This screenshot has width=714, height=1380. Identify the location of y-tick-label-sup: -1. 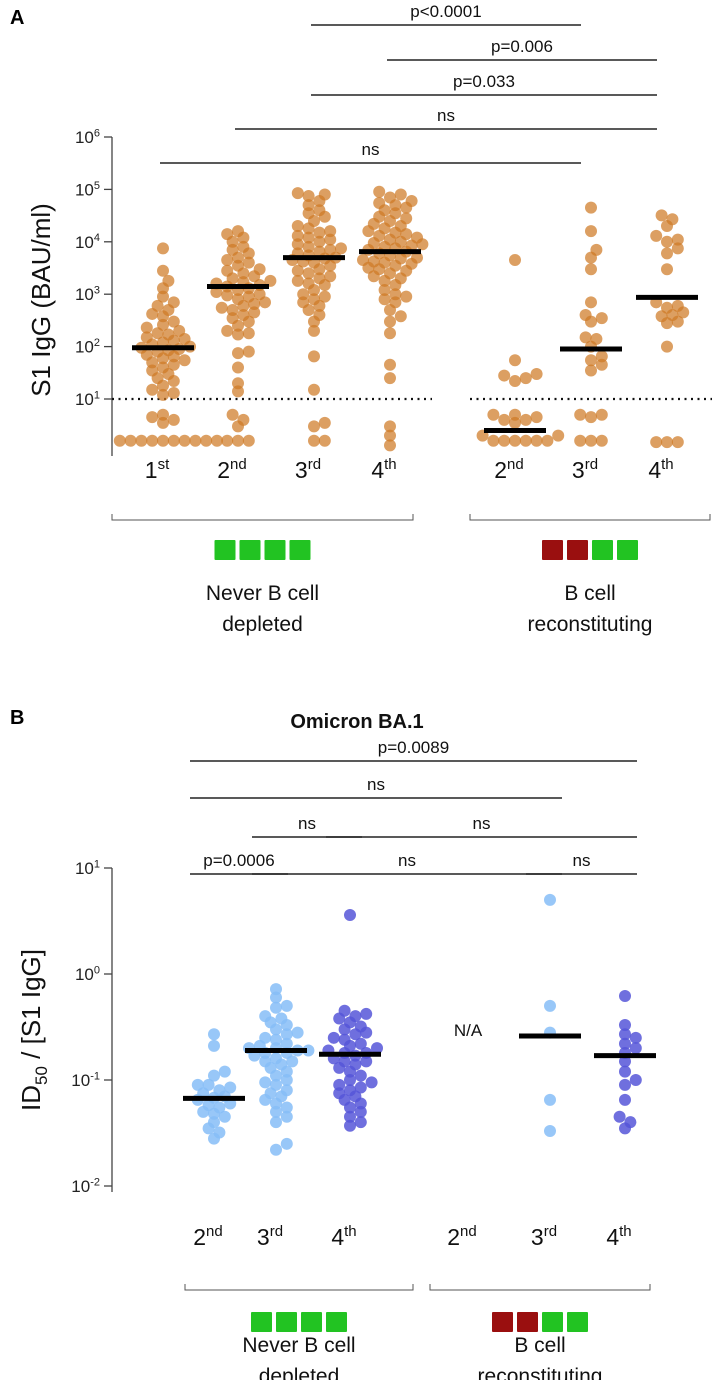
(95, 1076).